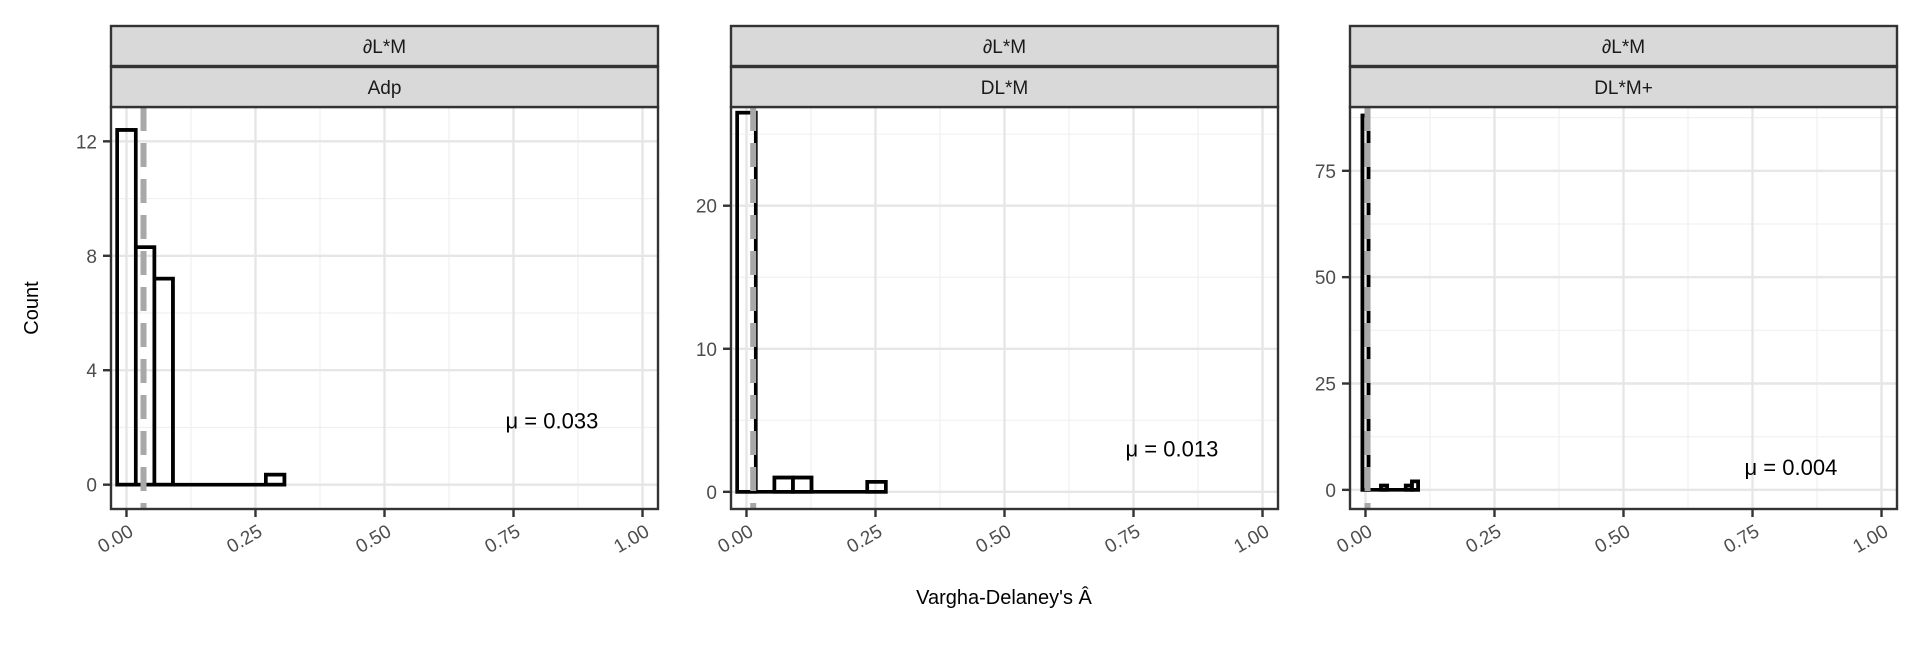 The width and height of the screenshot is (1920, 645). I want to click on y-tick-label: 10, so click(706, 350).